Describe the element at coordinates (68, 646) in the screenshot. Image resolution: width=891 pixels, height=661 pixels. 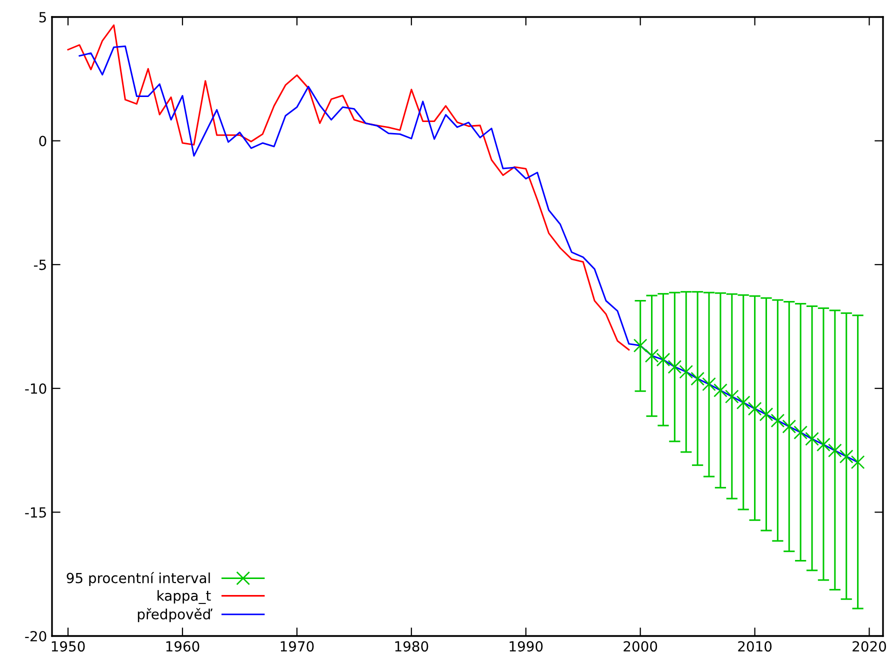
I see `x-tick-label: 1950` at that location.